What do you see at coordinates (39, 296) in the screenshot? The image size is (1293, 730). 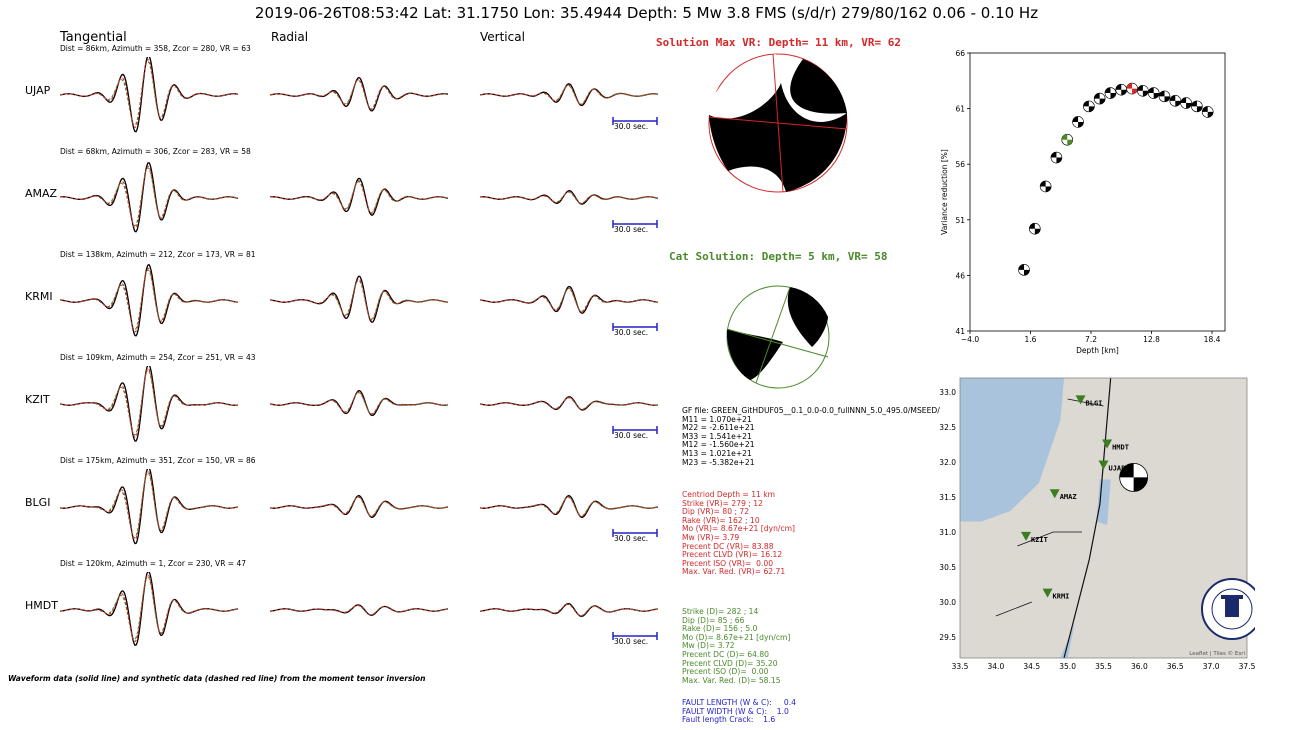 I see `station-name-krmi: KRMI` at bounding box center [39, 296].